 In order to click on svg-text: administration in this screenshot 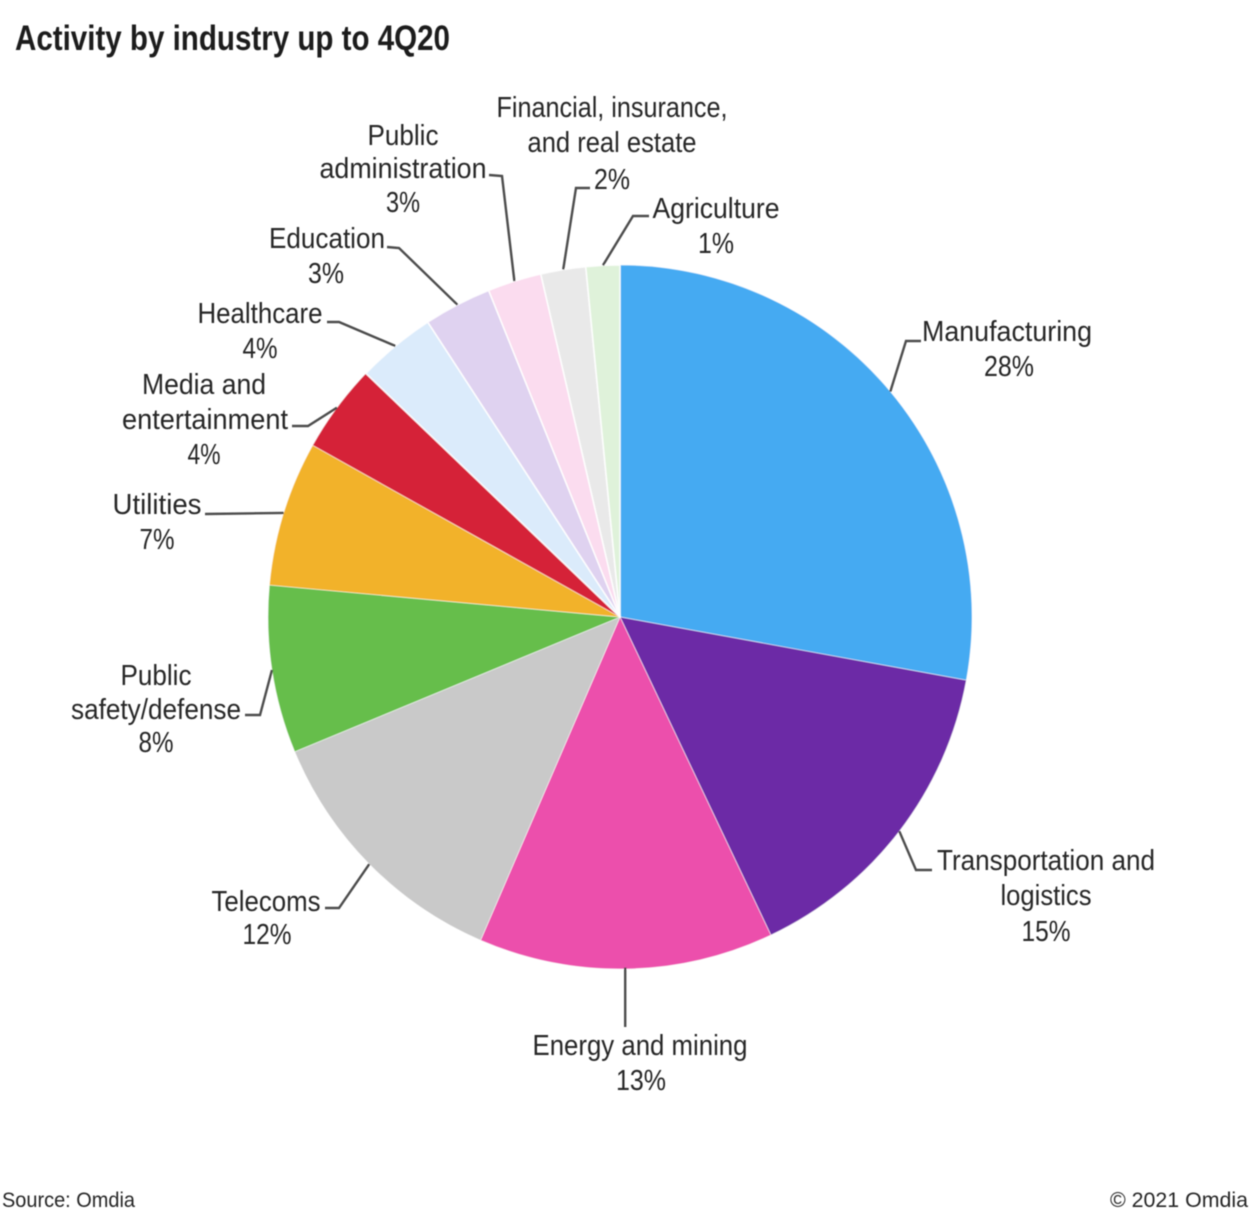, I will do `click(403, 169)`.